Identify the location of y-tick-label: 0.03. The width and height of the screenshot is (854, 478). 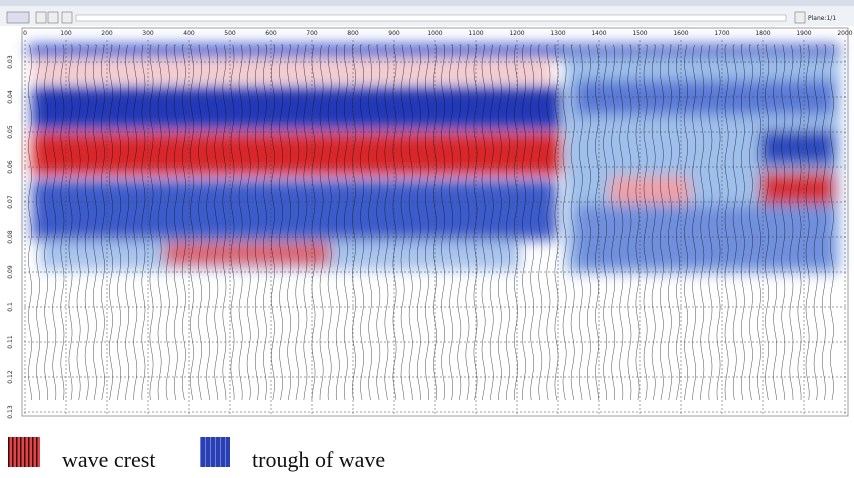
(10, 62).